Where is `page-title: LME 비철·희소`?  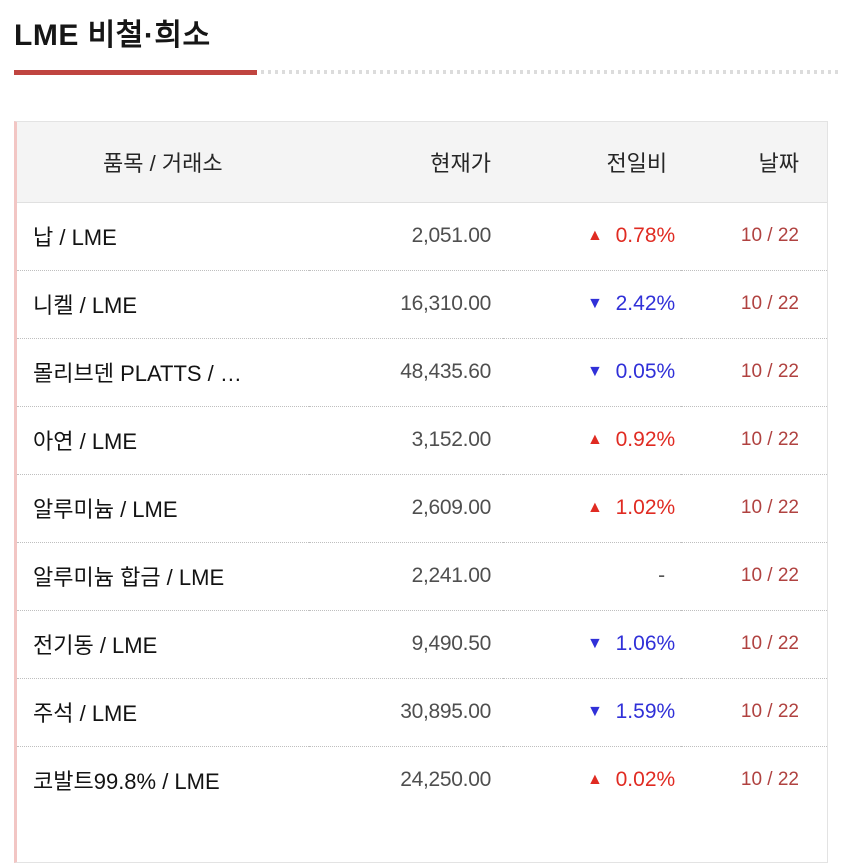
page-title: LME 비철·희소 is located at coordinates (112, 35).